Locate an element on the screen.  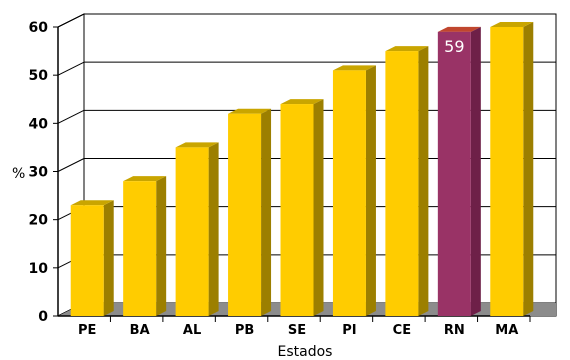
y-tick-label: 50 is located at coordinates (39, 76).